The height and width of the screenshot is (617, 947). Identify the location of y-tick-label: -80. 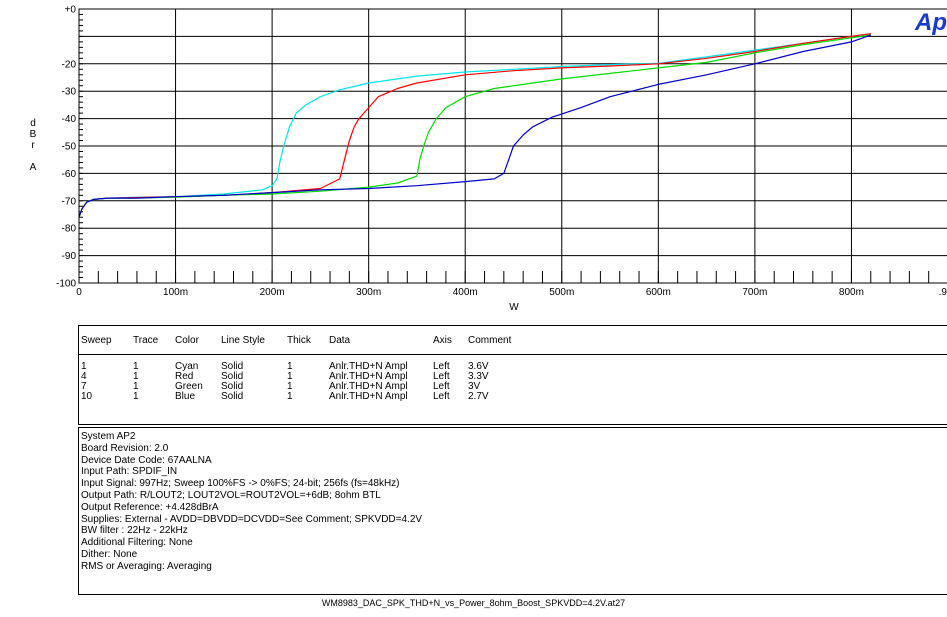
(69, 229).